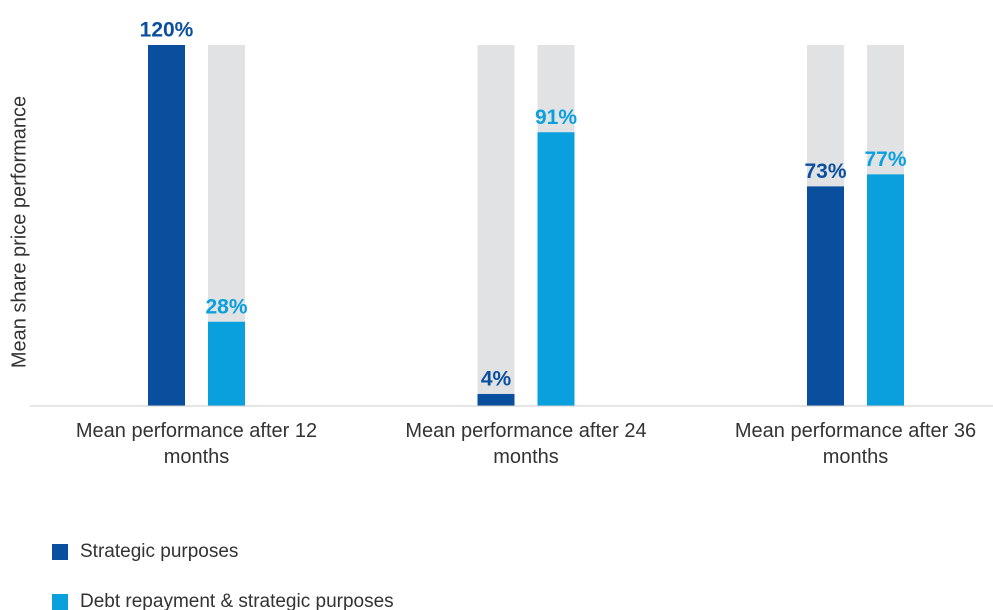 The width and height of the screenshot is (993, 610). I want to click on data-label: 73%, so click(825, 171).